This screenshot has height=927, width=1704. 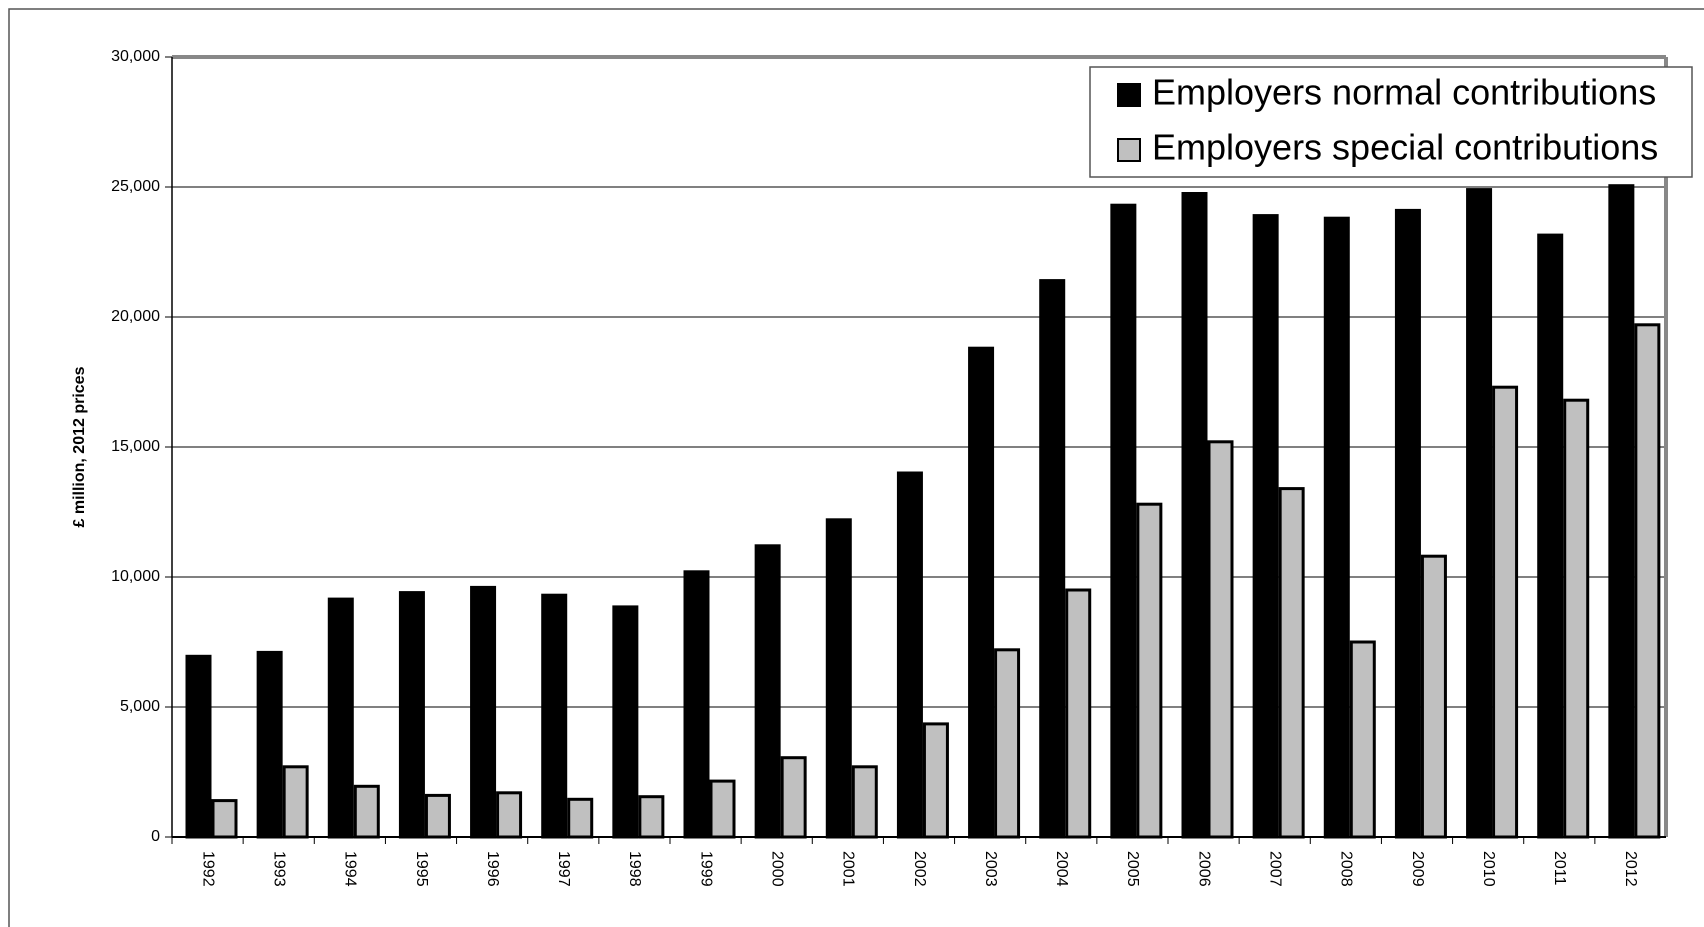 What do you see at coordinates (1559, 868) in the screenshot?
I see `x-tick-label: 2011` at bounding box center [1559, 868].